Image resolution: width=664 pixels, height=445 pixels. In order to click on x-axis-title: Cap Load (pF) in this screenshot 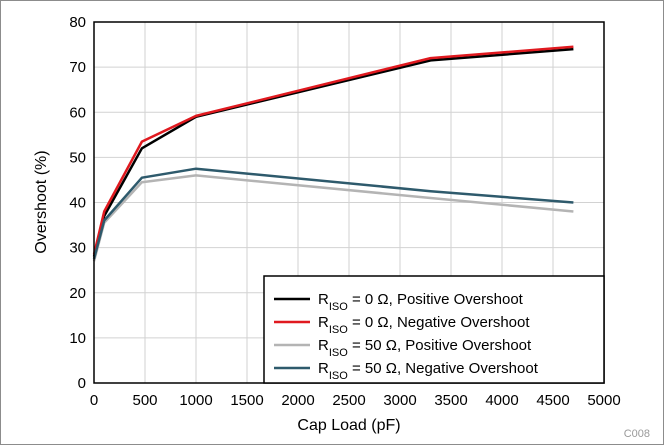, I will do `click(348, 425)`.